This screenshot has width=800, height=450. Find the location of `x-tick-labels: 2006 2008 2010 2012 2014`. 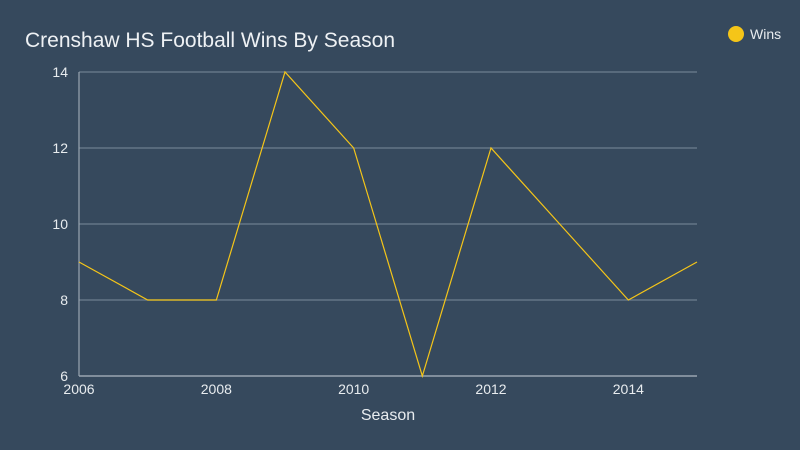

x-tick-labels: 2006 2008 2010 2012 2014 is located at coordinates (353, 389).